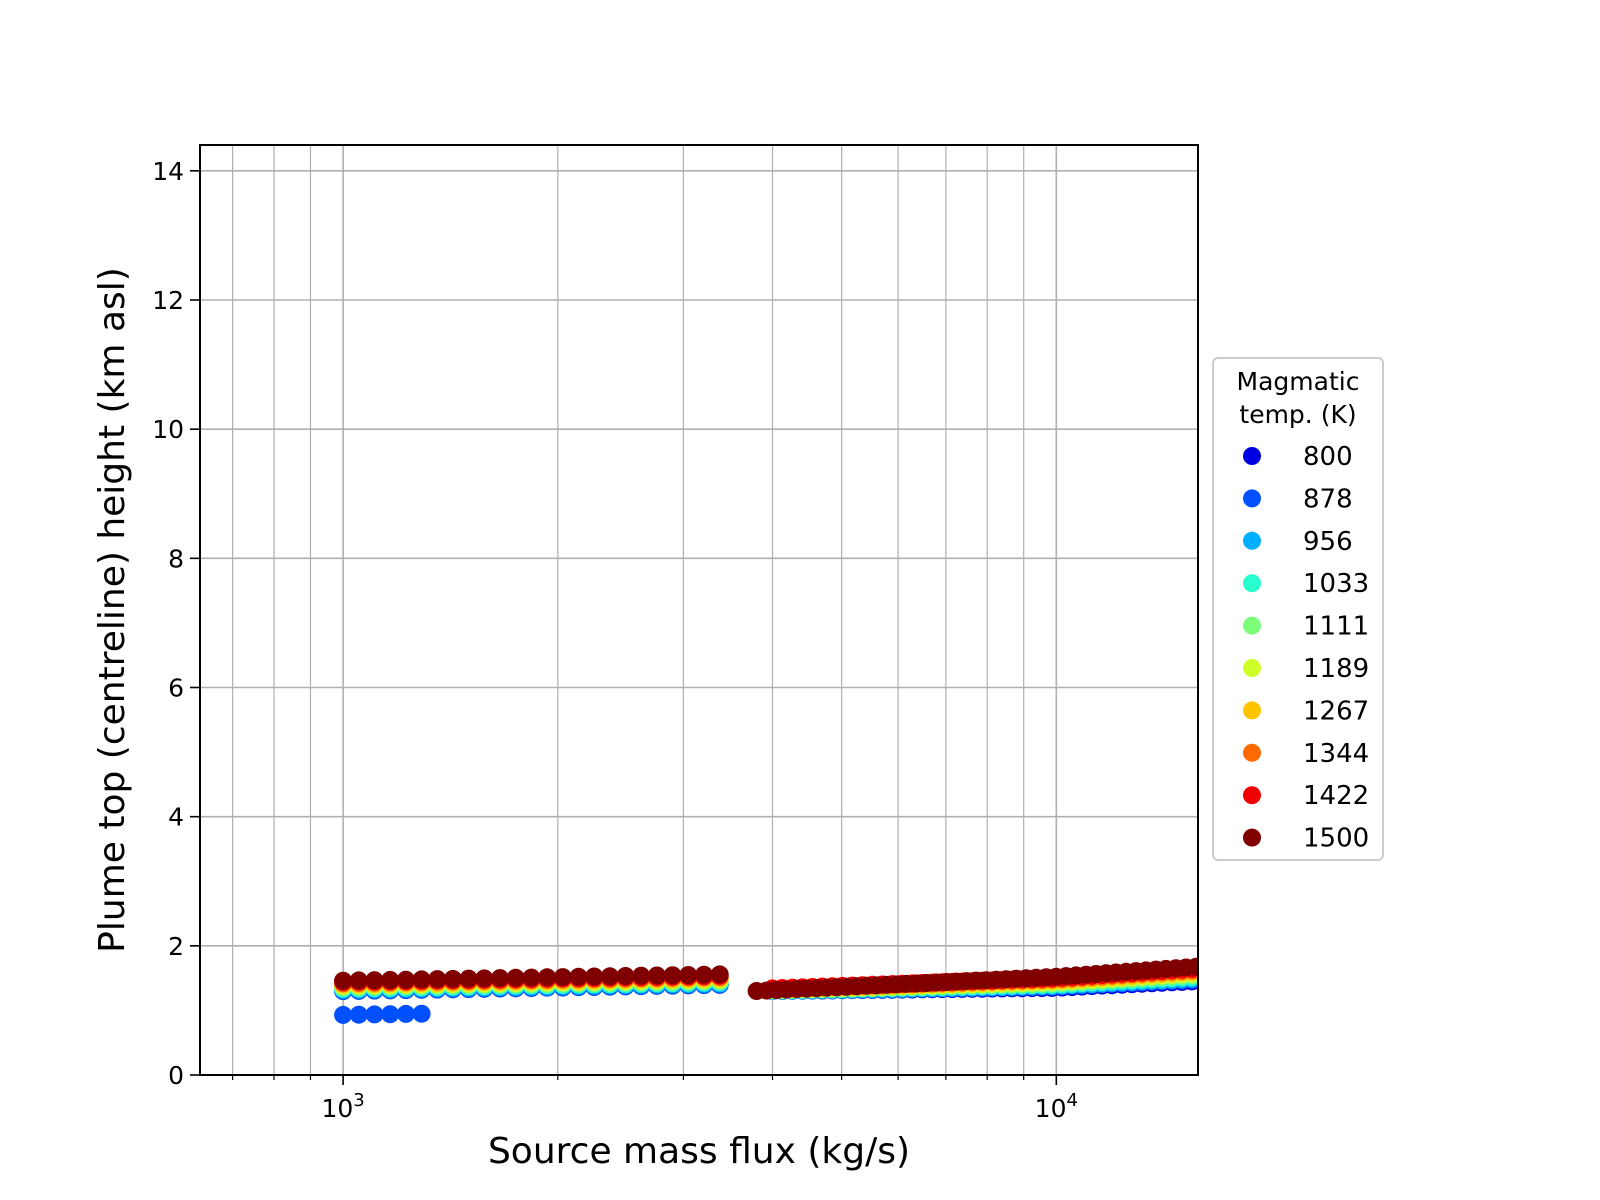 The image size is (1600, 1200). Describe the element at coordinates (1336, 796) in the screenshot. I see `legend-label-1422: 1422` at that location.